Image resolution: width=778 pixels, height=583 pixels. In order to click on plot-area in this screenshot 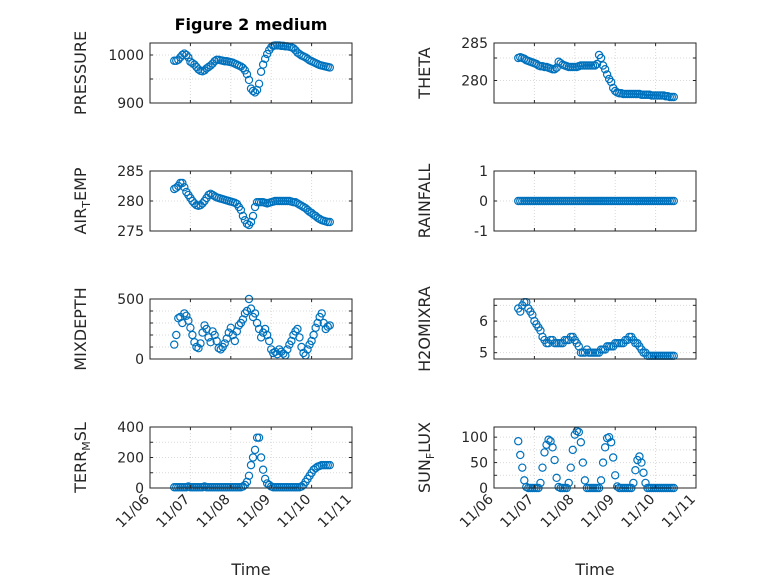, I will do `click(595, 457)`.